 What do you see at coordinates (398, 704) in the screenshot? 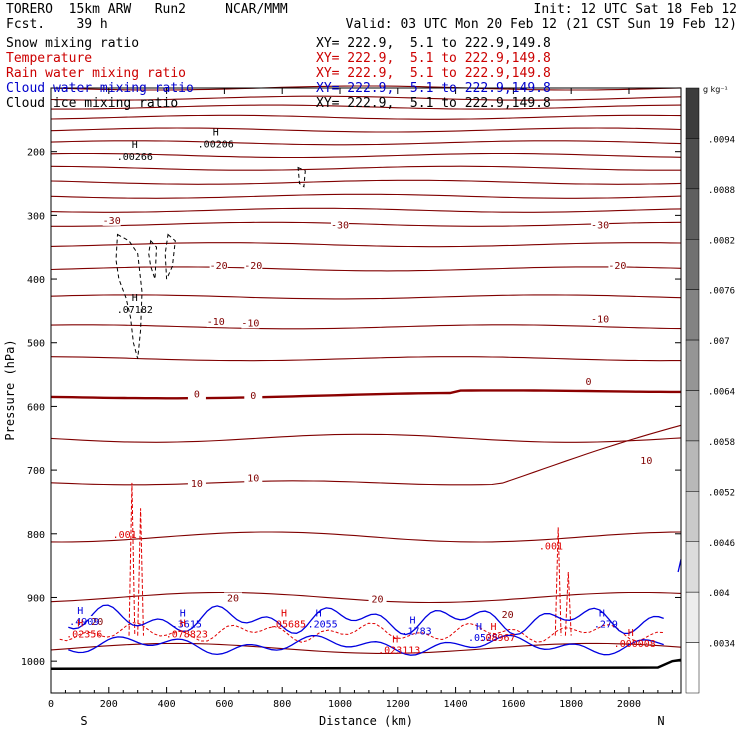
I see `x-tick-label: 1200` at bounding box center [398, 704].